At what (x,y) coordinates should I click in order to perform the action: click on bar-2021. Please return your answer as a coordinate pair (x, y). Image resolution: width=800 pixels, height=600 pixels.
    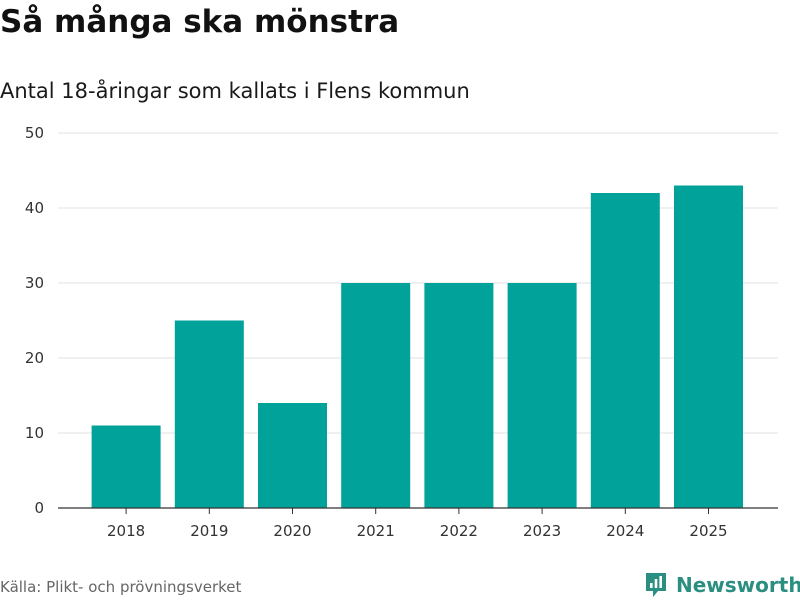
    Looking at the image, I should click on (376, 395).